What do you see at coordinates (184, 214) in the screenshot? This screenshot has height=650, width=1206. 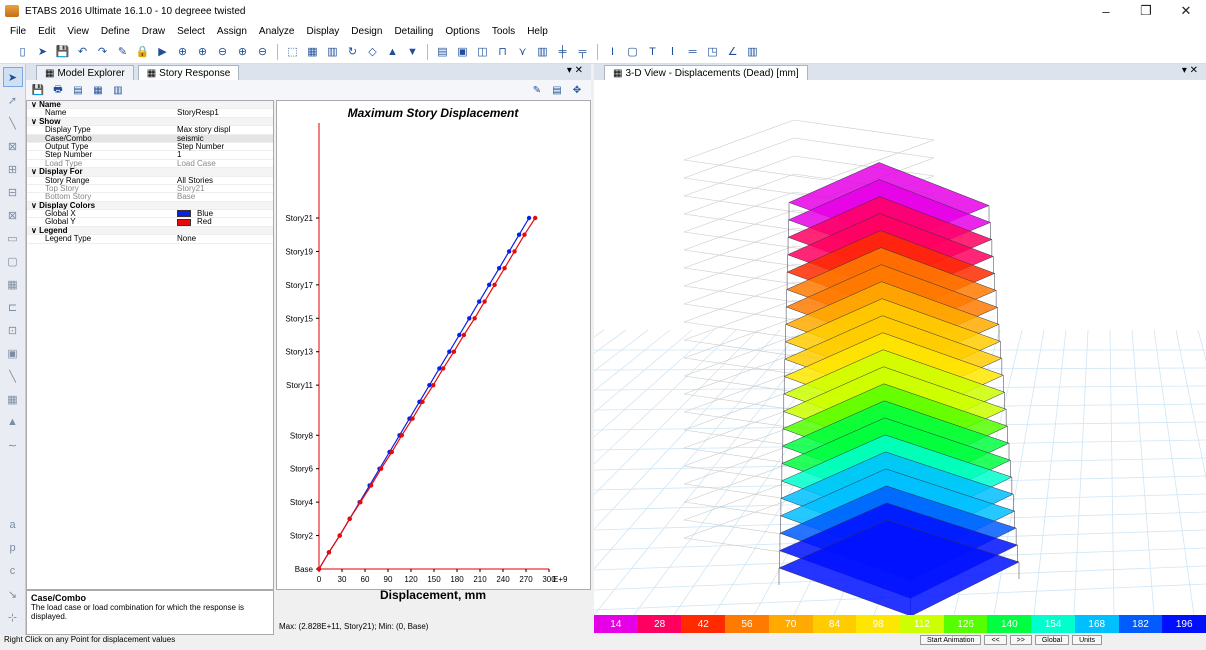 I see `color-swatch` at bounding box center [184, 214].